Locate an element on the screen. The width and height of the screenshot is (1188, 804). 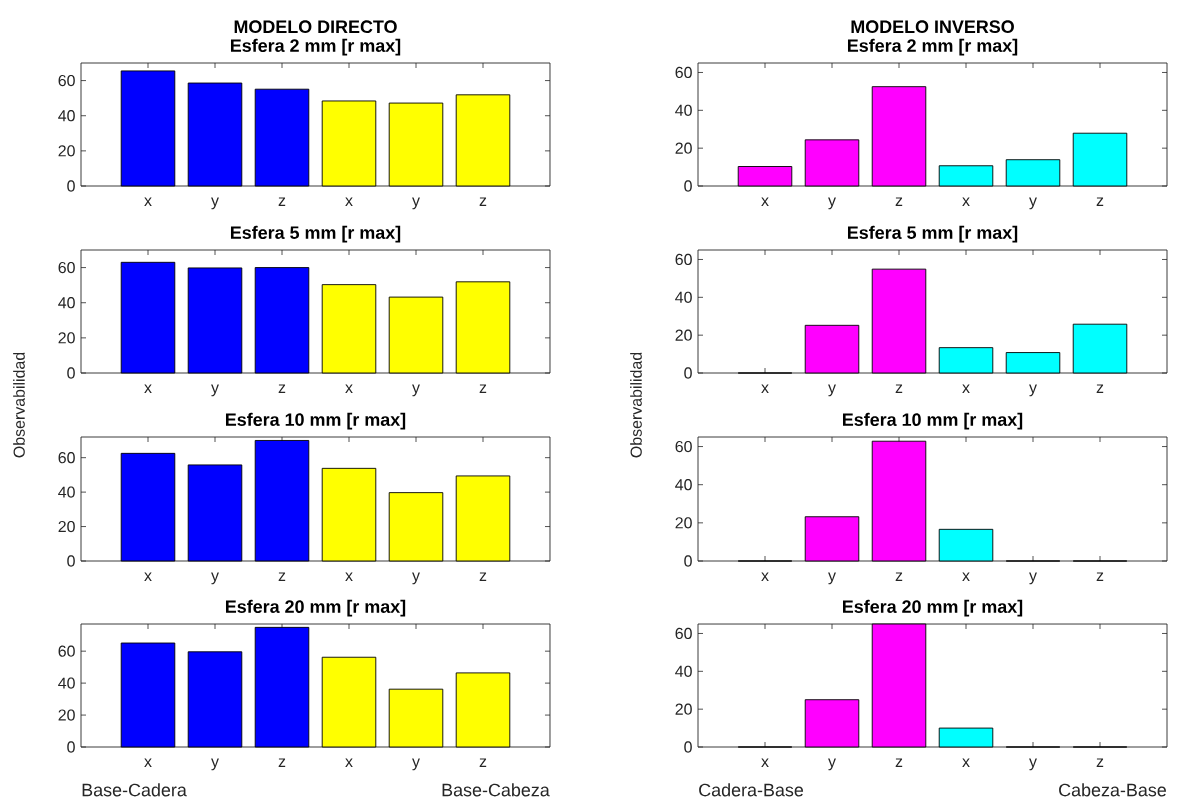
text: Cadera-Base is located at coordinates (751, 790).